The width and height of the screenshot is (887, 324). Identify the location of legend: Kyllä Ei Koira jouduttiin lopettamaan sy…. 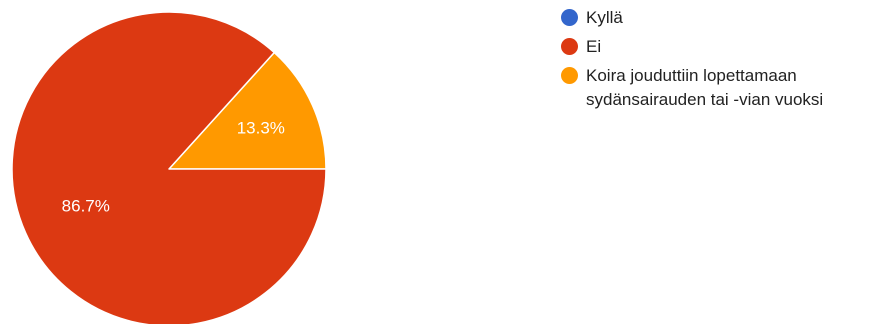
(723, 61).